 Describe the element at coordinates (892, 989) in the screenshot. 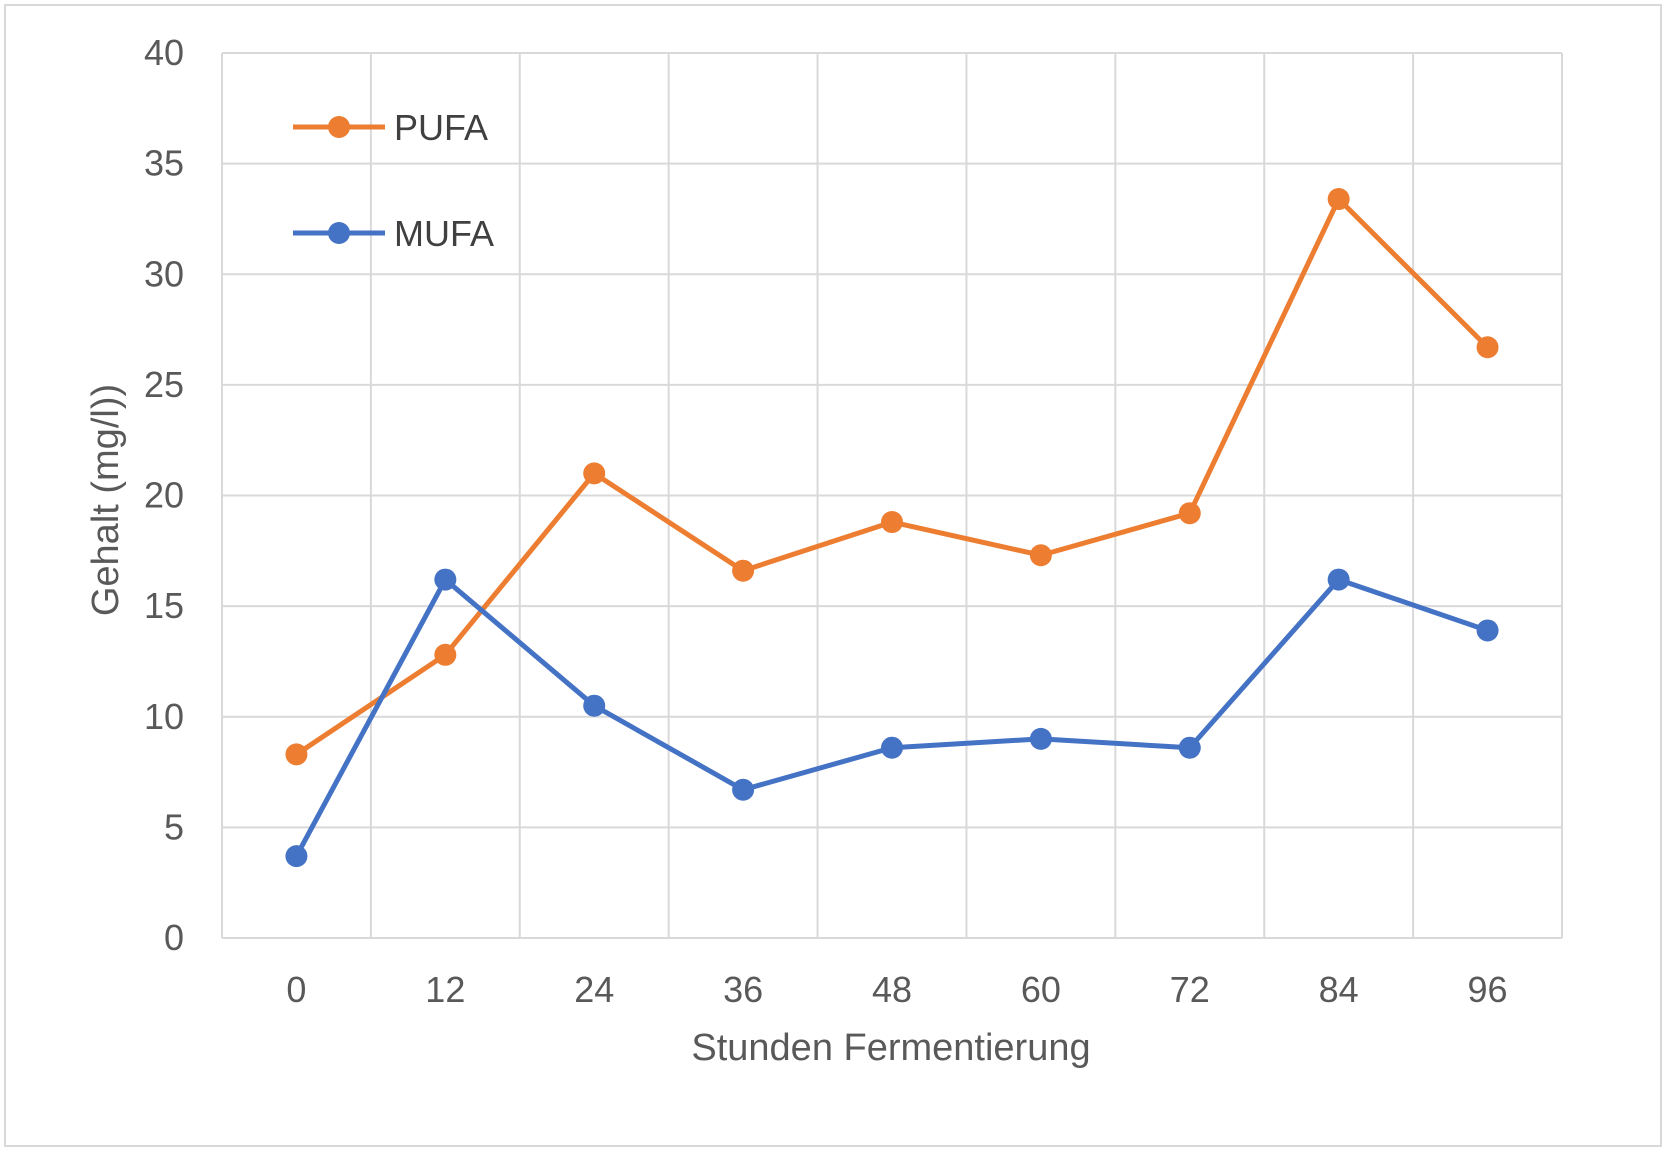

I see `x-tick-label: 48` at that location.